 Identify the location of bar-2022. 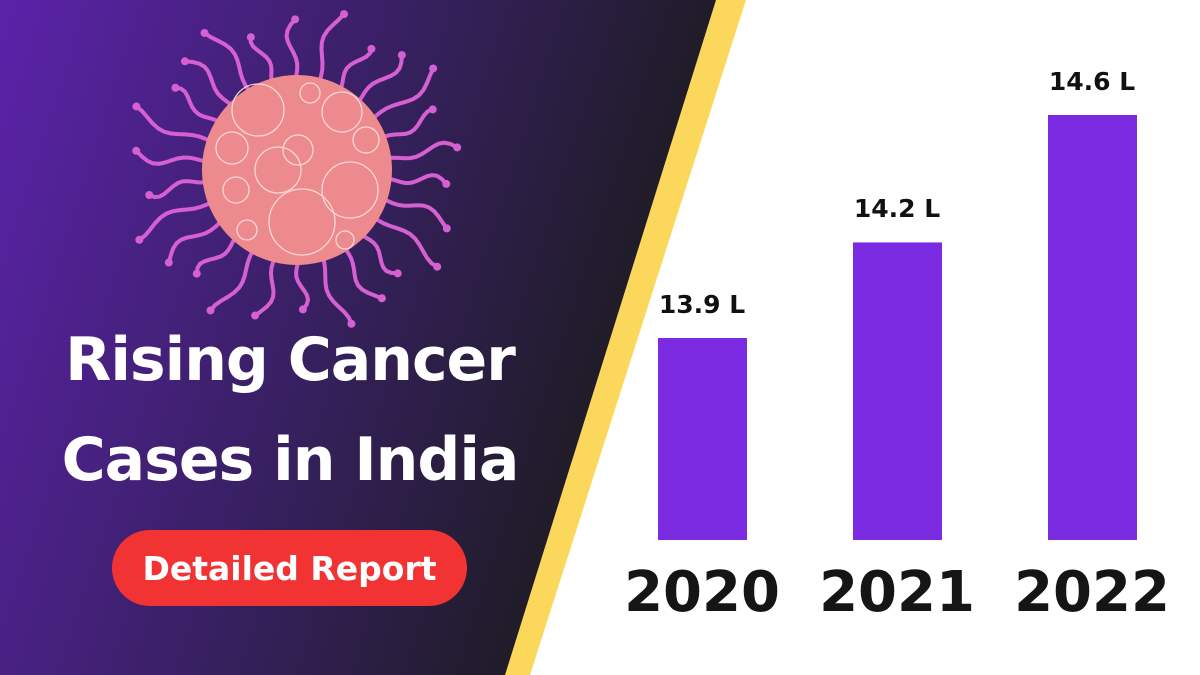
(1092, 327).